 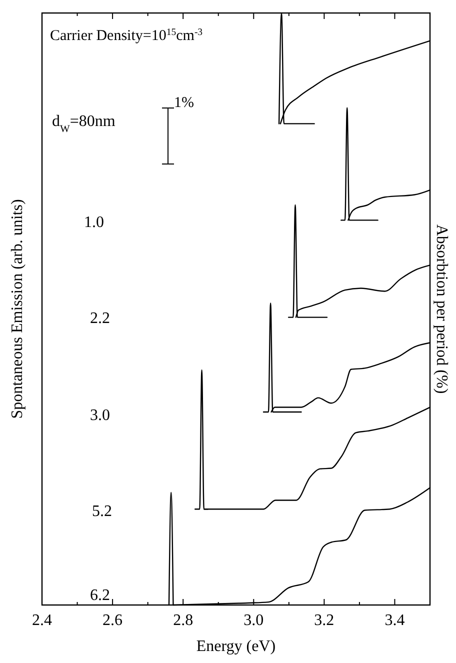 I want to click on annotation: 1%, so click(x=184, y=103).